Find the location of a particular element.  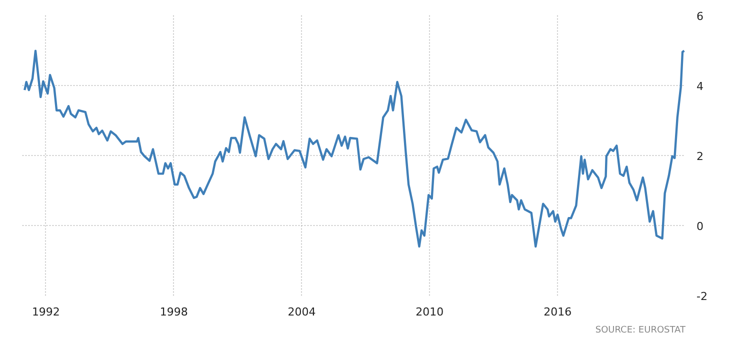

x-tick-label: 2016 is located at coordinates (558, 312).